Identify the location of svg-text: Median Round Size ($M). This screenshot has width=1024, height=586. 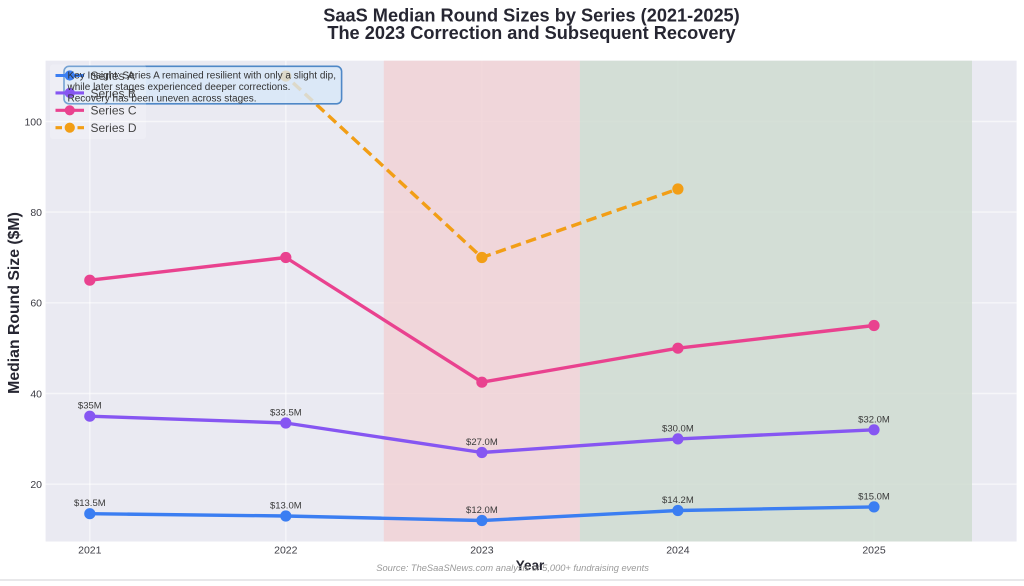
(14, 303).